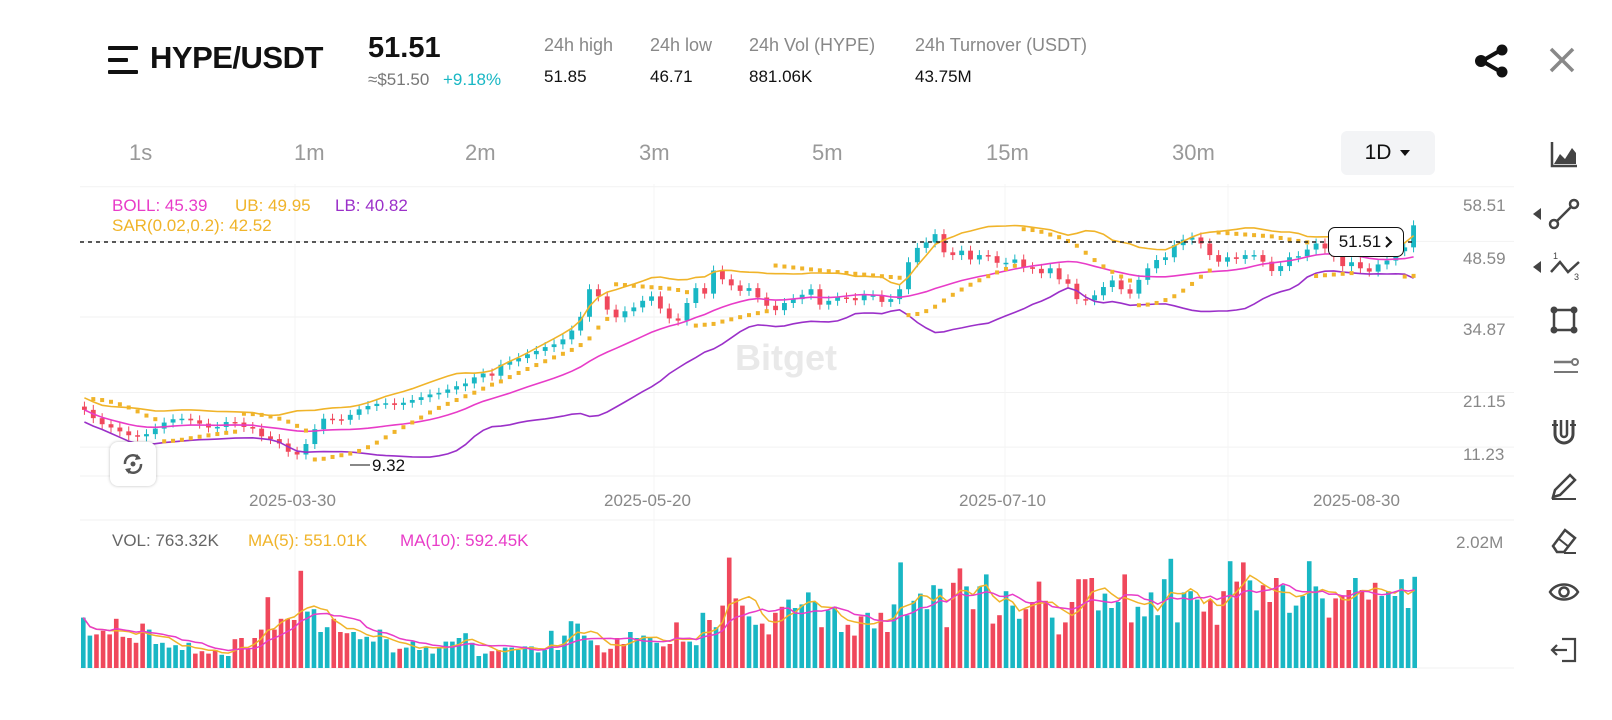 This screenshot has height=720, width=1612. I want to click on timeframe-1s: 1s, so click(141, 152).